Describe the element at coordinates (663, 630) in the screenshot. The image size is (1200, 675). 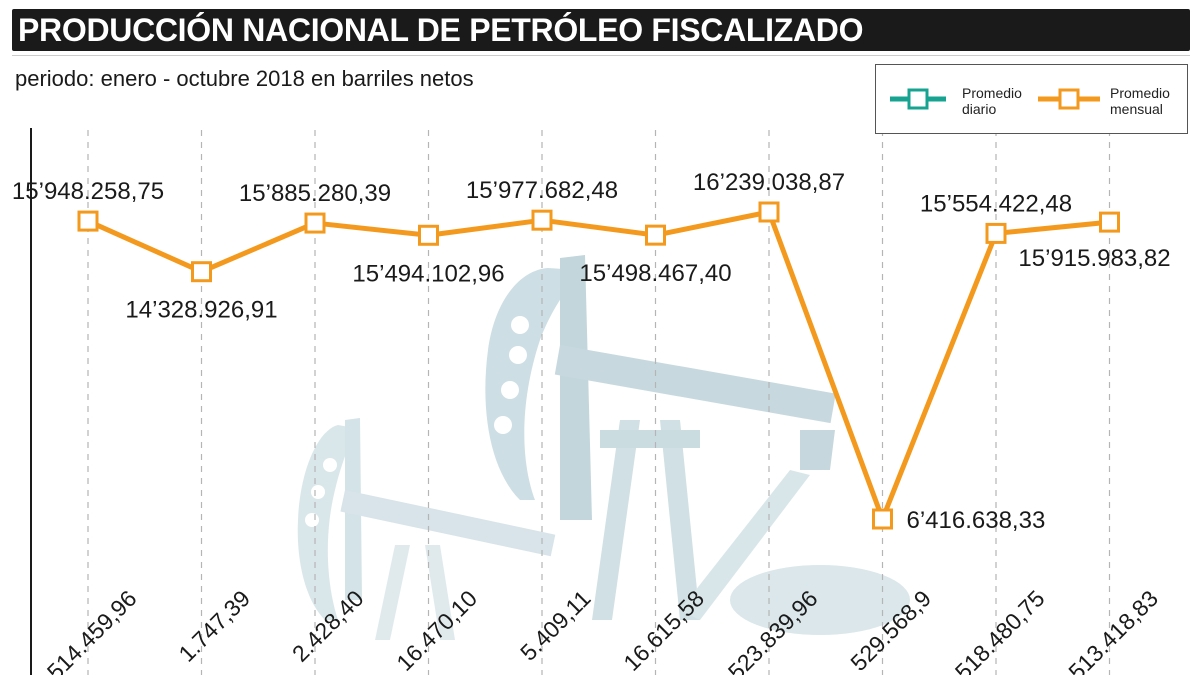
I see `data-label-diario-5: 16.615,58` at that location.